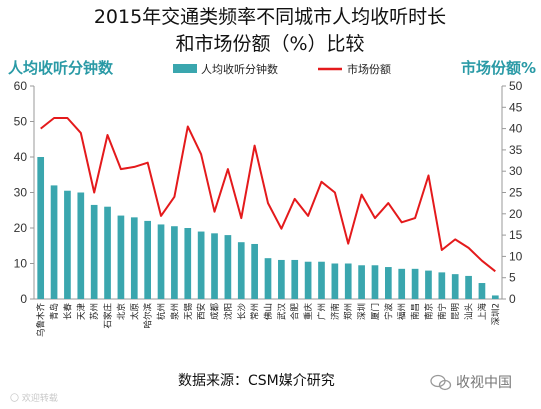 This screenshot has width=541, height=409. Describe the element at coordinates (148, 316) in the screenshot. I see `category-label: 哈尔滨` at that location.